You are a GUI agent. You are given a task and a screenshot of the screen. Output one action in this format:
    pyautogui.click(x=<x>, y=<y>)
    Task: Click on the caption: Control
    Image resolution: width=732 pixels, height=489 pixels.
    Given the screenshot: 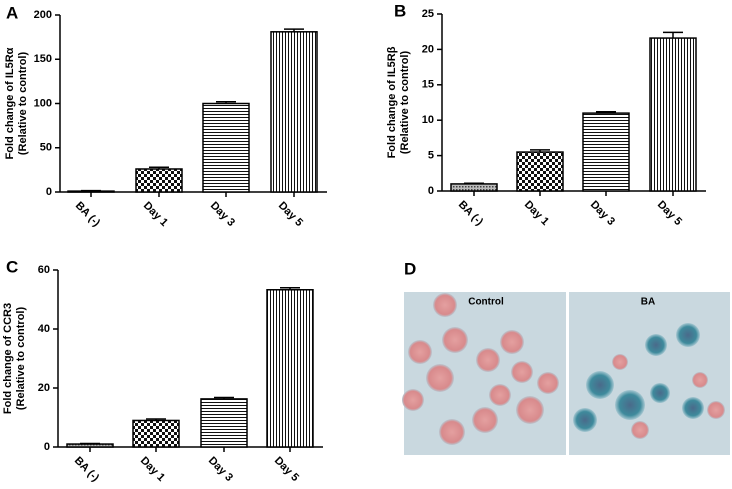 What is the action you would take?
    pyautogui.click(x=486, y=302)
    